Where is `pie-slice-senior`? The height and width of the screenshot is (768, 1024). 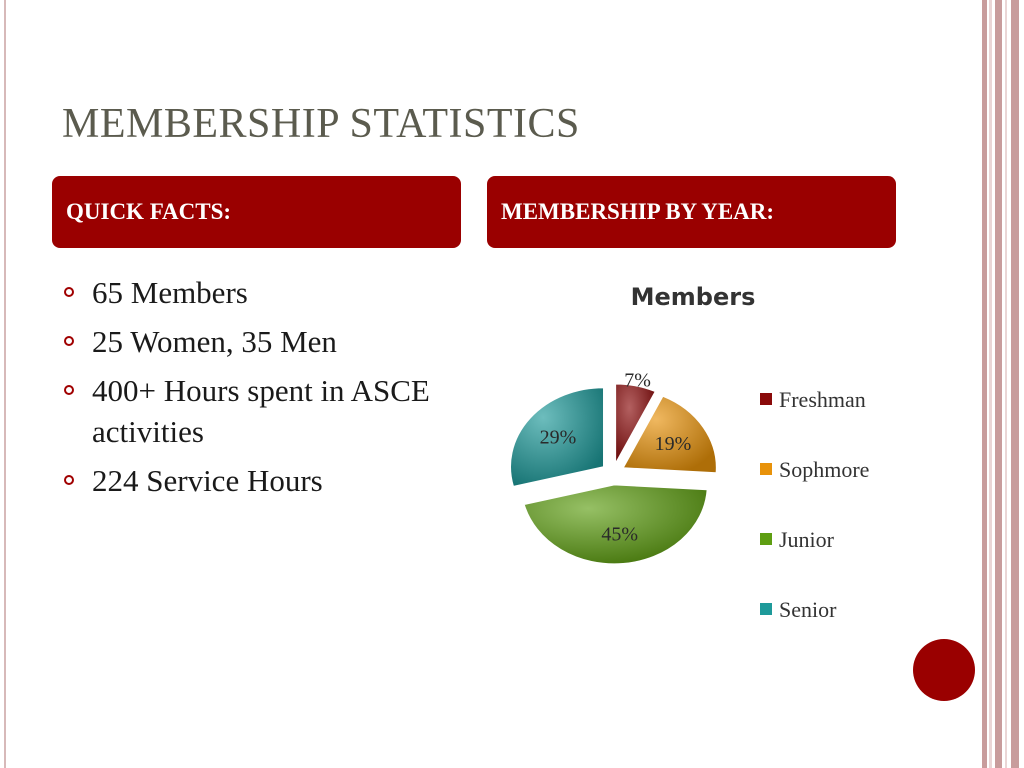 pie-slice-senior is located at coordinates (557, 437).